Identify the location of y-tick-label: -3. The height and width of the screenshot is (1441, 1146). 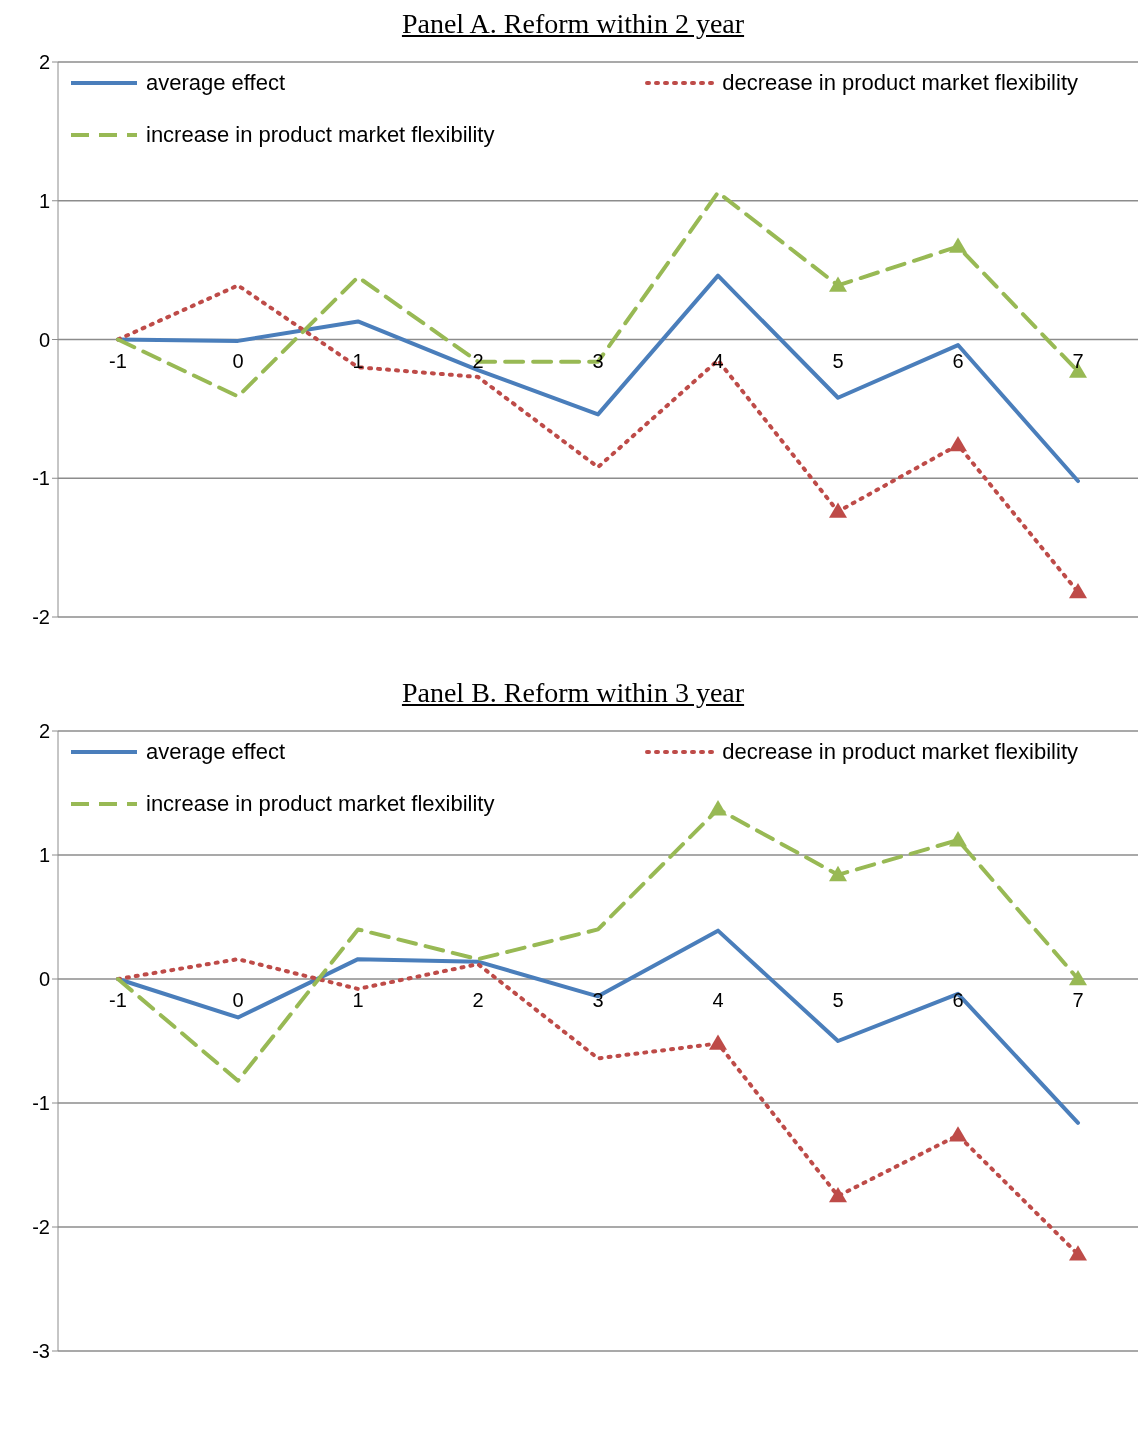
(41, 1351).